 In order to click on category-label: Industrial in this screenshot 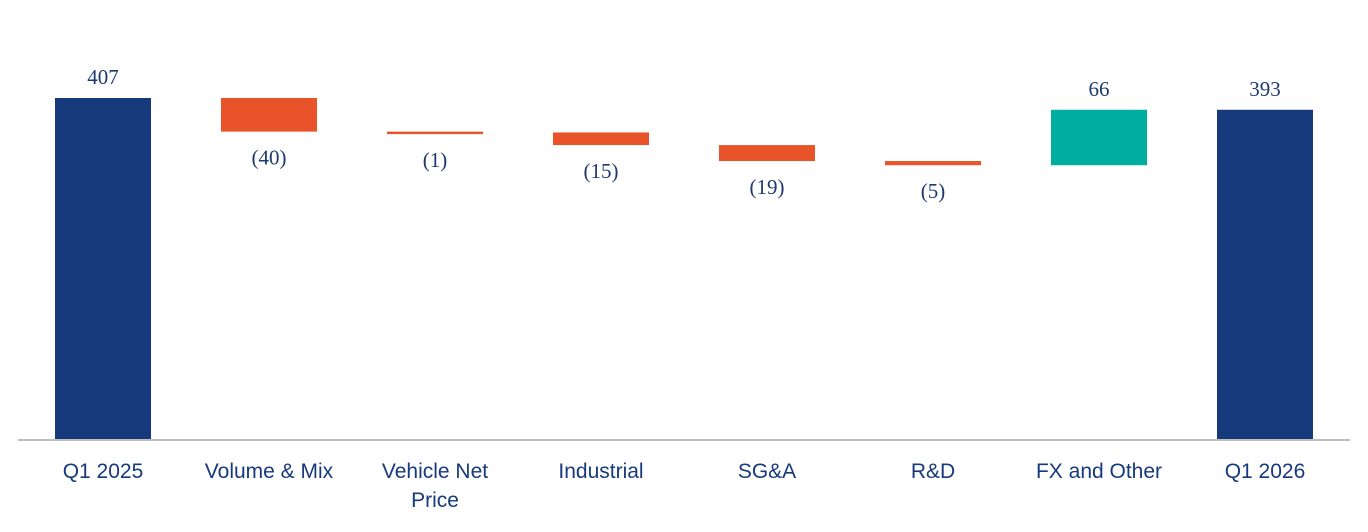, I will do `click(600, 471)`.